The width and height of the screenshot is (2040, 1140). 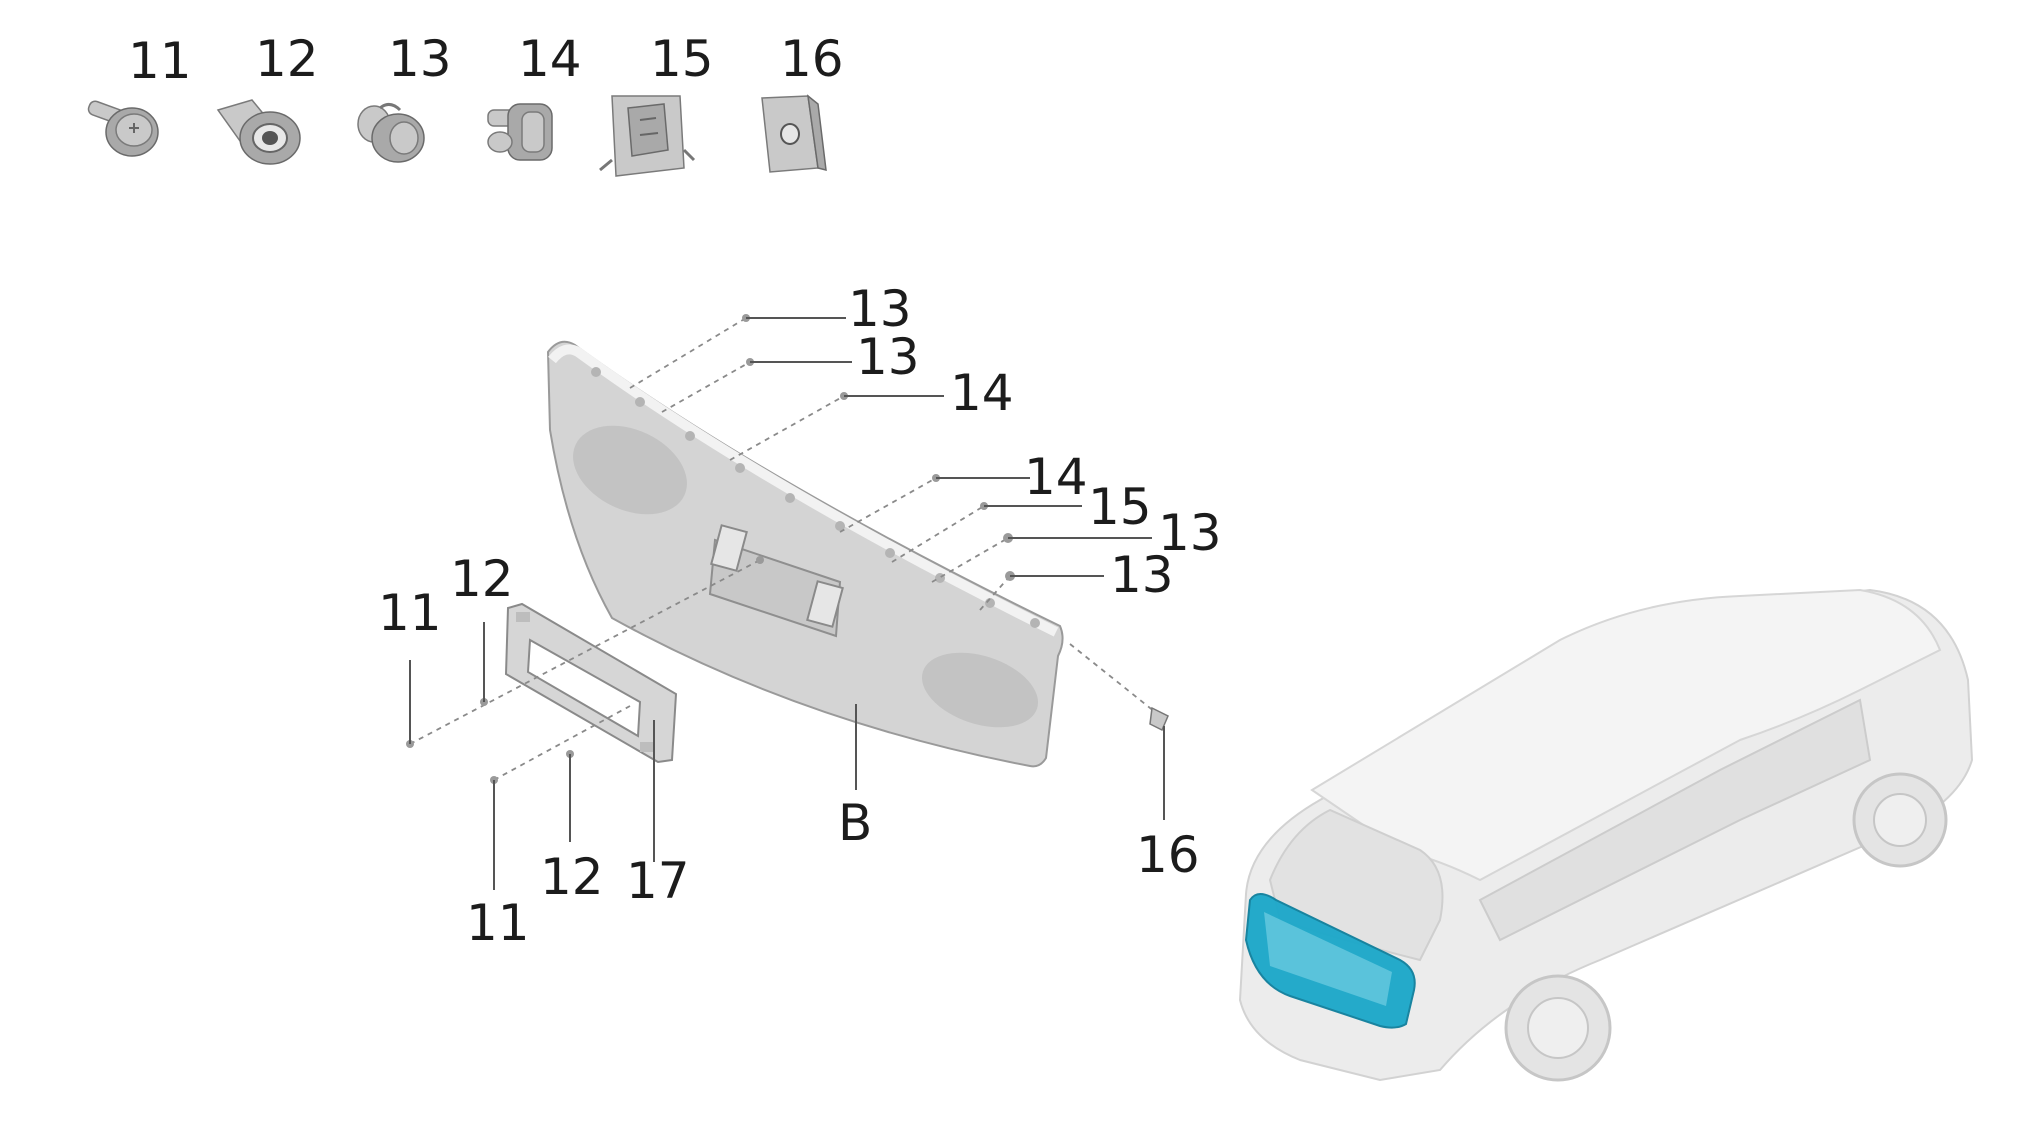 I want to click on legend-label-15: 15, so click(x=682, y=59).